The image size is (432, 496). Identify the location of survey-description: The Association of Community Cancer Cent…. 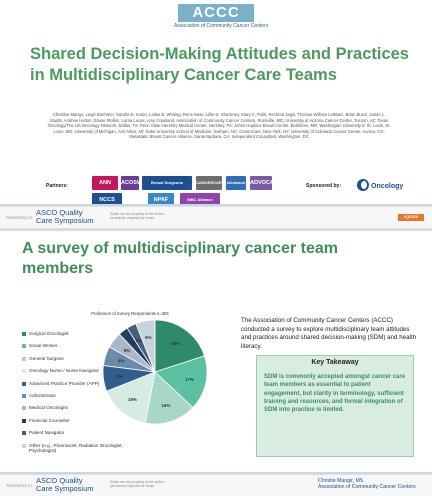
(329, 333).